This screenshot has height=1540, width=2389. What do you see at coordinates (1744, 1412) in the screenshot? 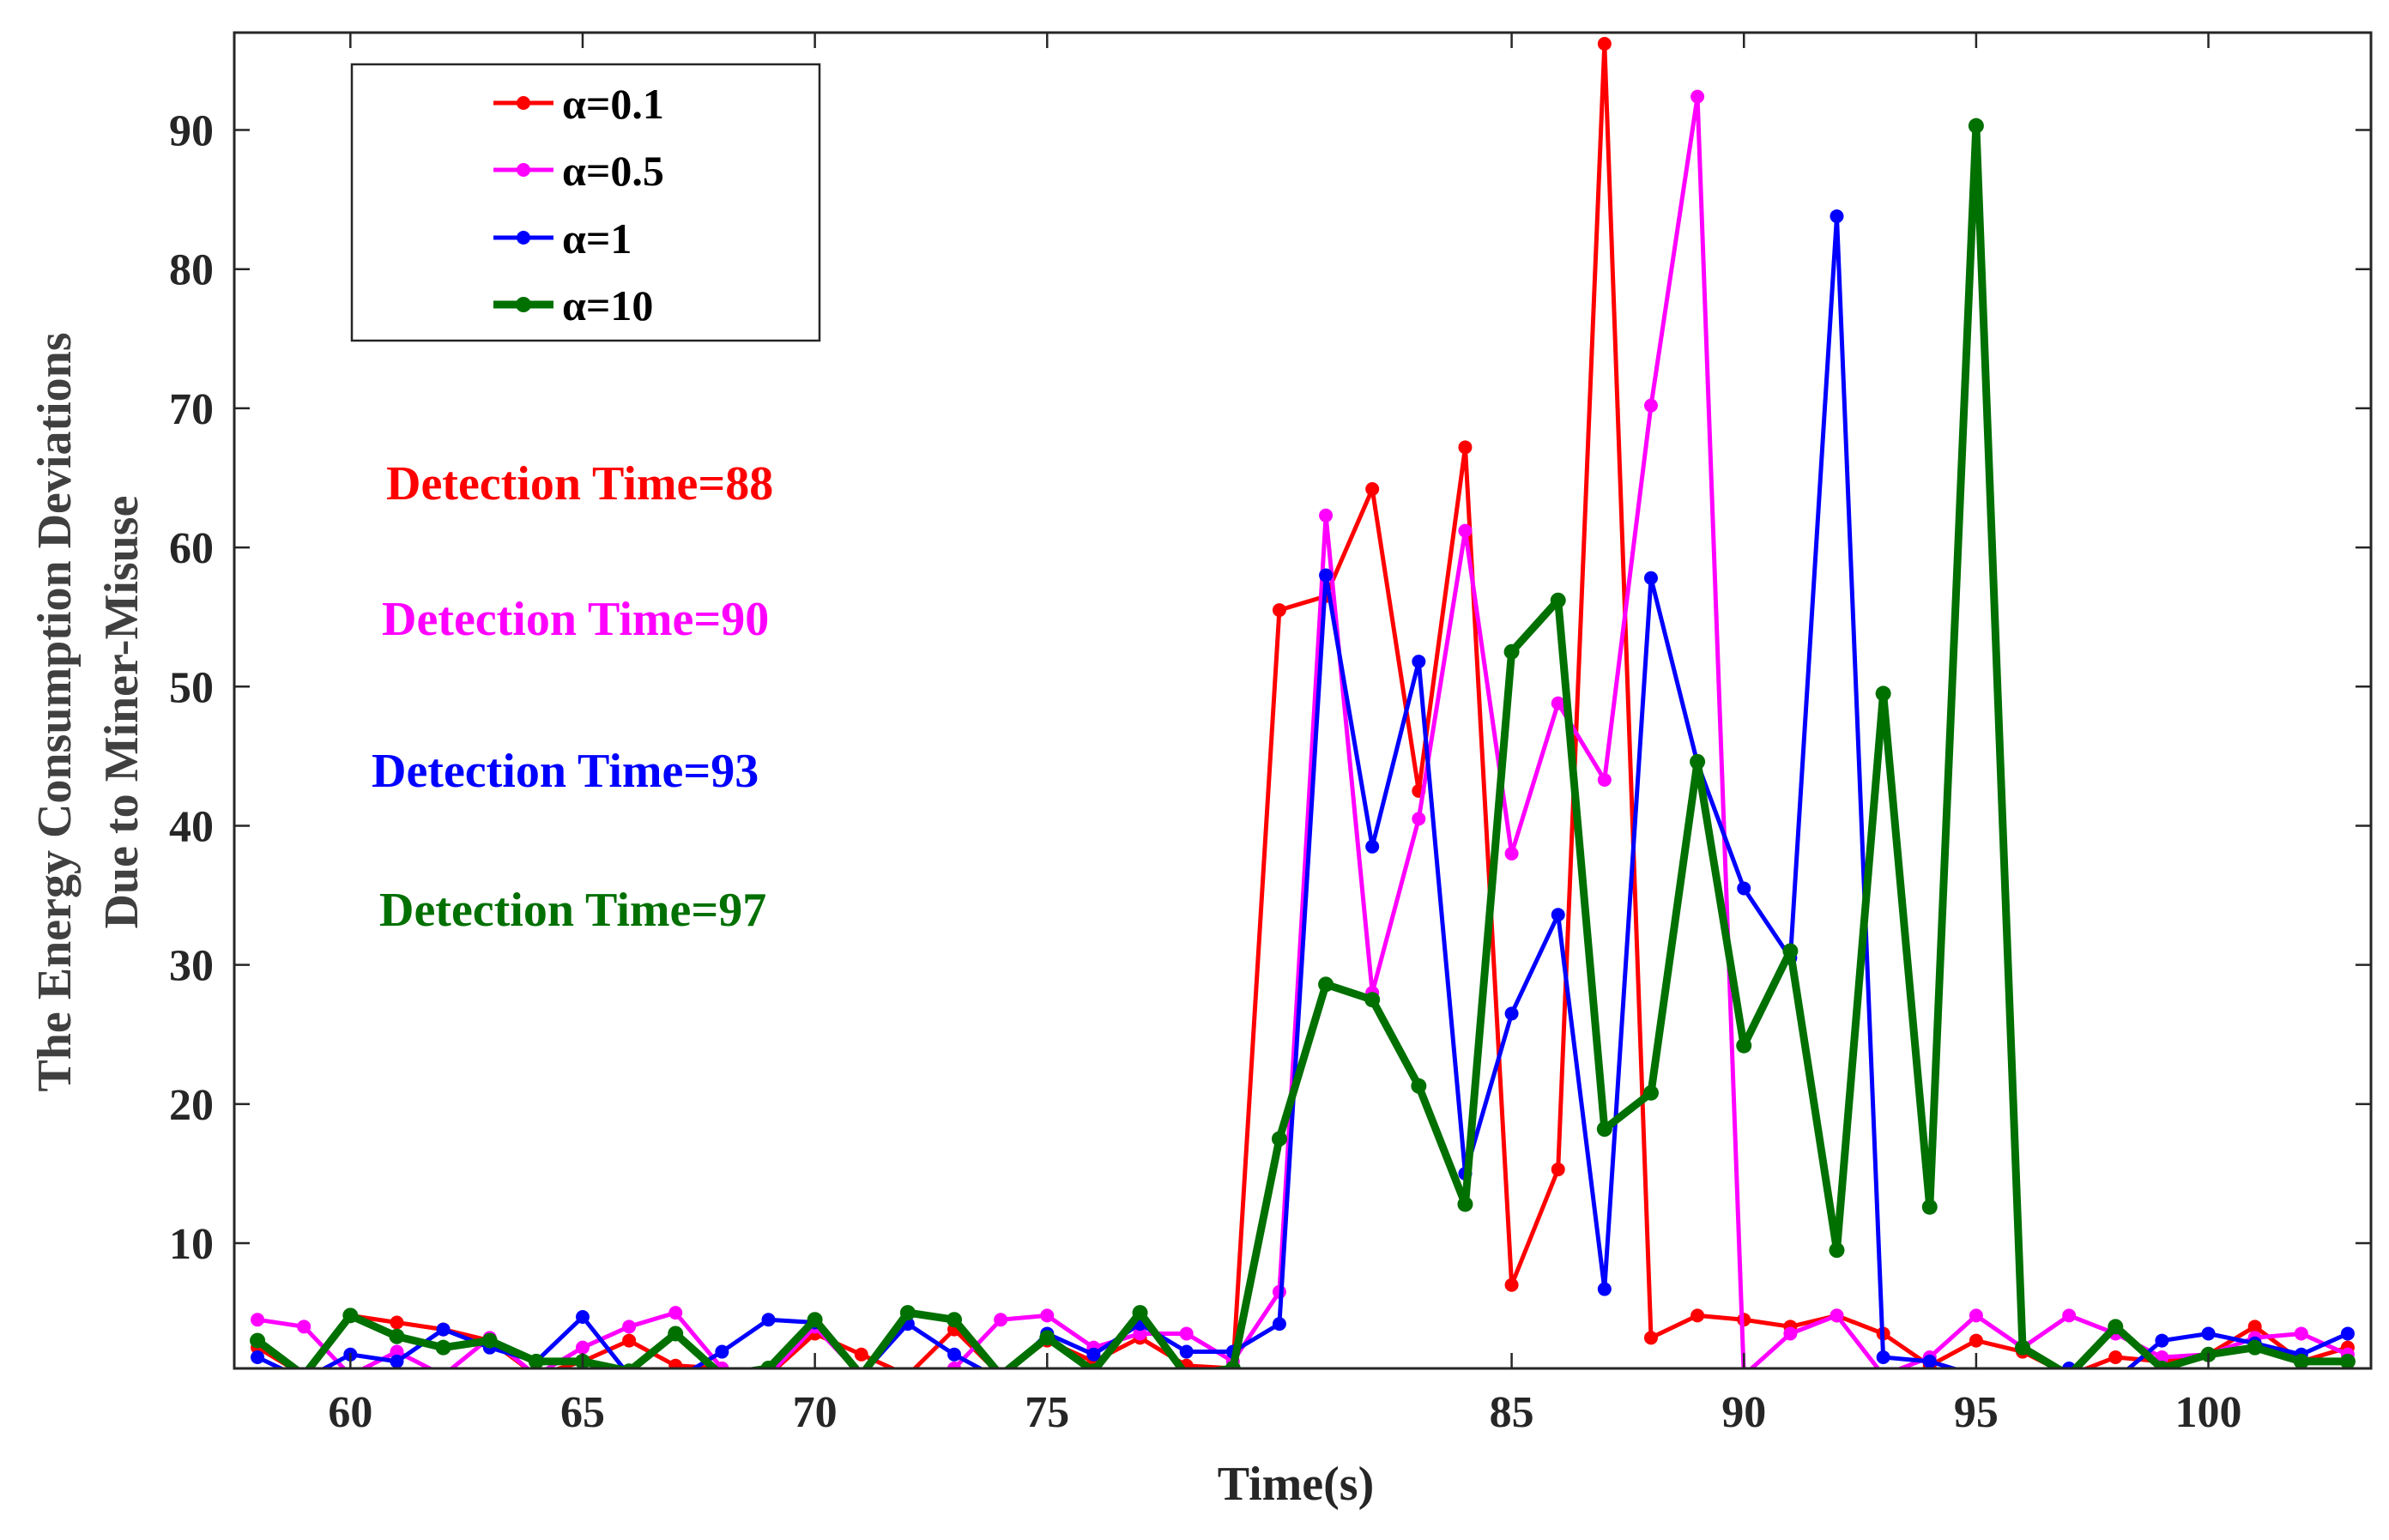
I see `x-tick-label: 90` at bounding box center [1744, 1412].